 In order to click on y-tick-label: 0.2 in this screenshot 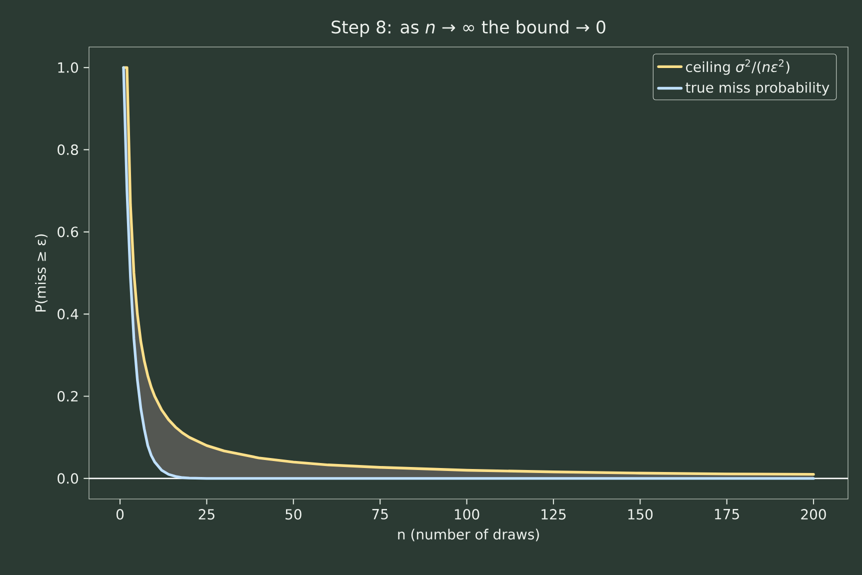, I will do `click(68, 396)`.